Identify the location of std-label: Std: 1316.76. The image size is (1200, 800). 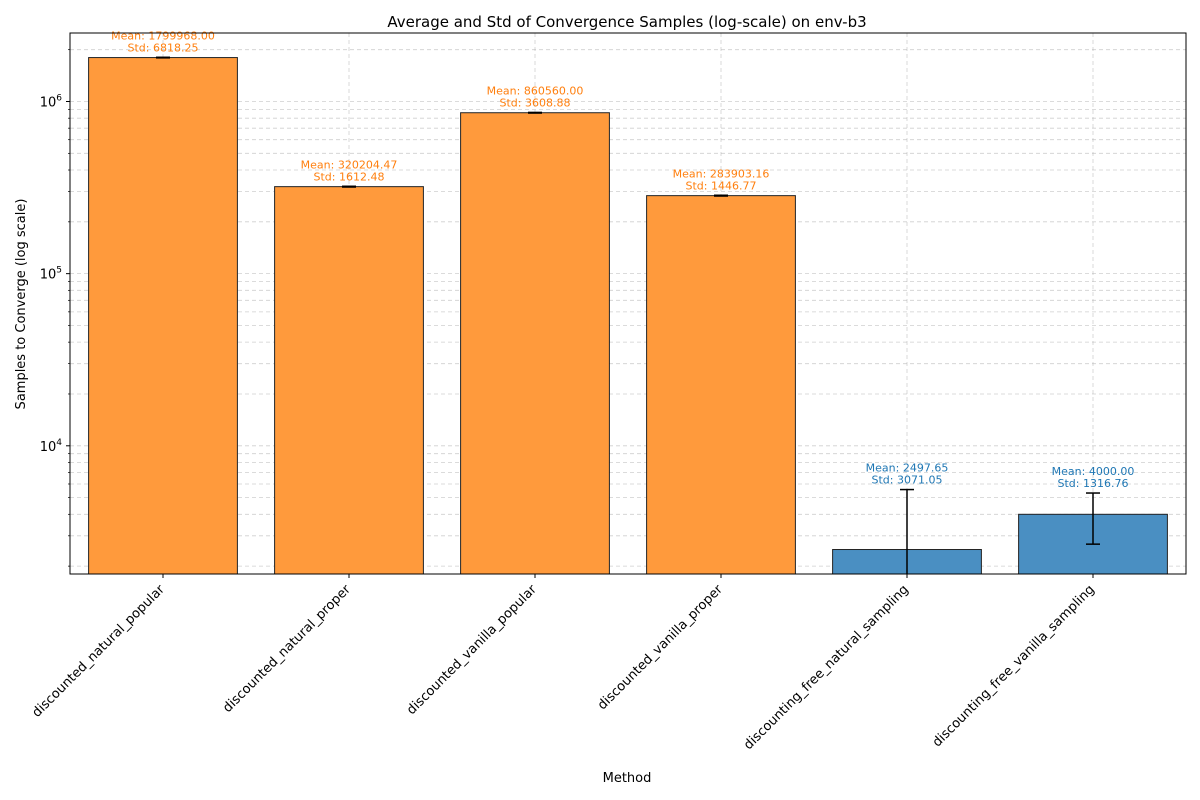
(1093, 483).